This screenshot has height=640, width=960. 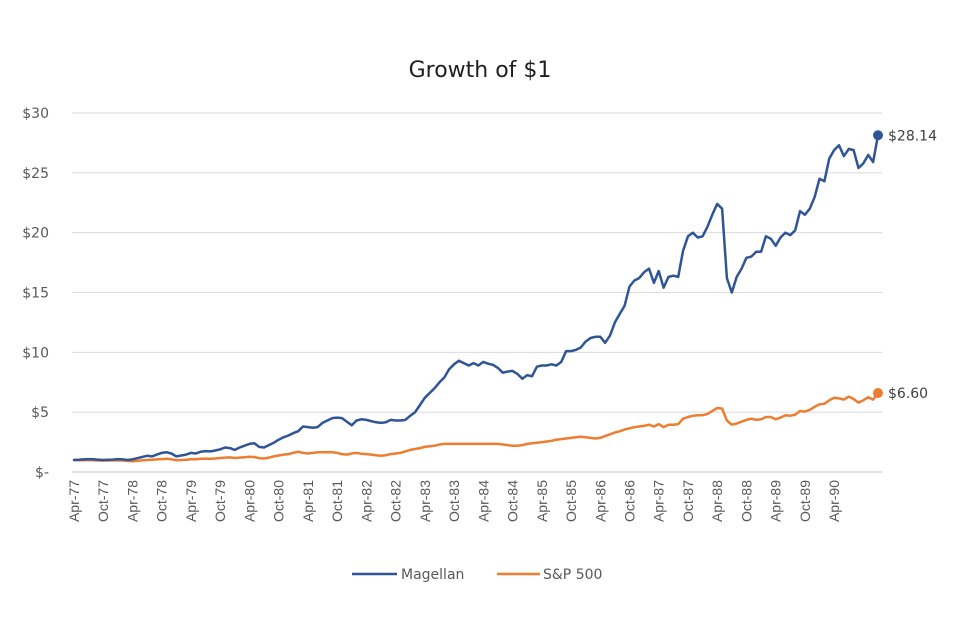 I want to click on x-tick-label: Oct-81, so click(x=337, y=501).